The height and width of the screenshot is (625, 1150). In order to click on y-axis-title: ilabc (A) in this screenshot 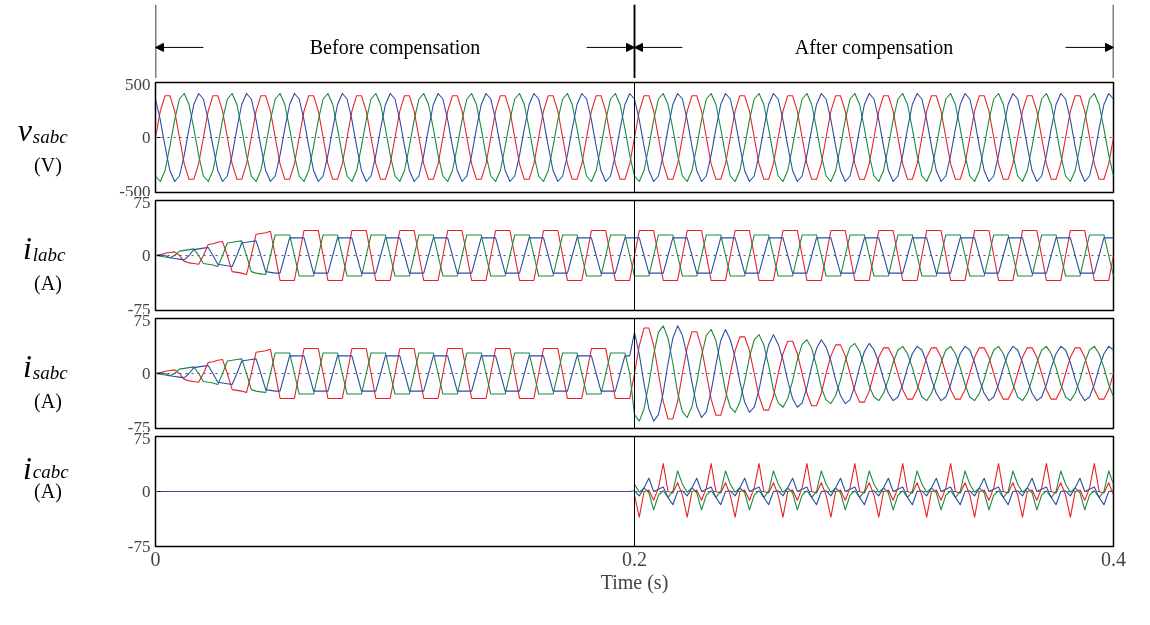, I will do `click(44, 263)`.